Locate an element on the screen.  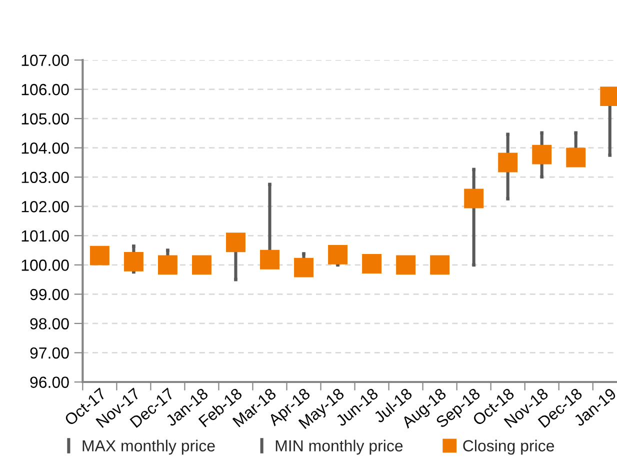
legend-label: MAX monthly price is located at coordinates (148, 447).